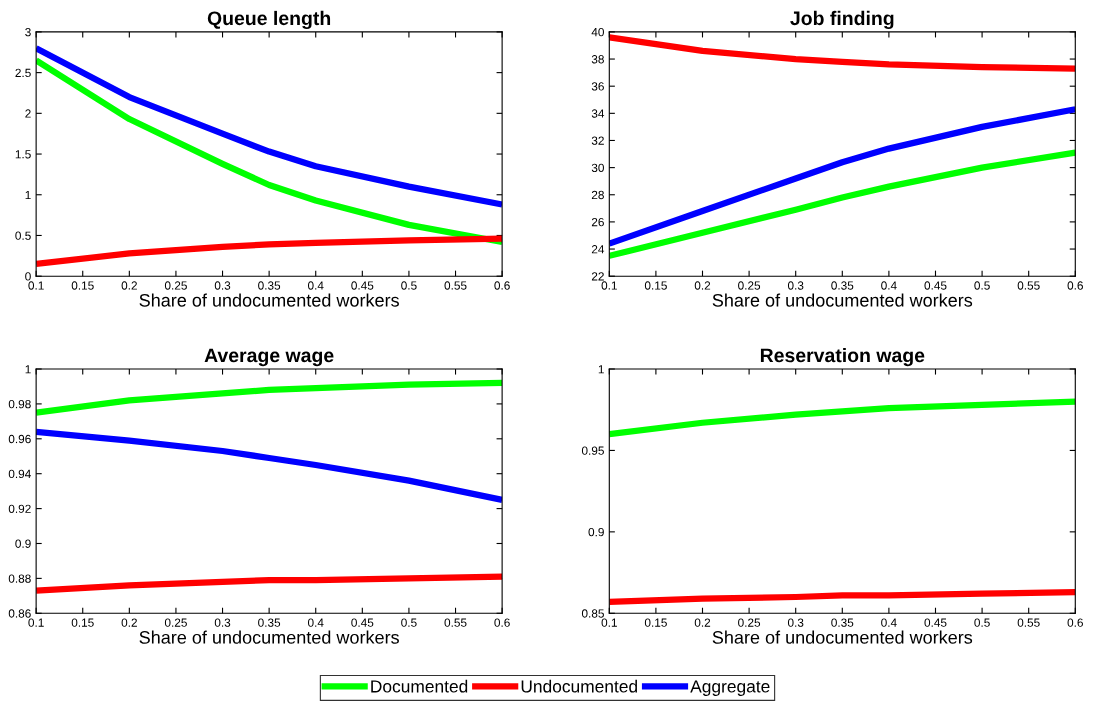  Describe the element at coordinates (597, 140) in the screenshot. I see `y-tick-label: 32` at that location.